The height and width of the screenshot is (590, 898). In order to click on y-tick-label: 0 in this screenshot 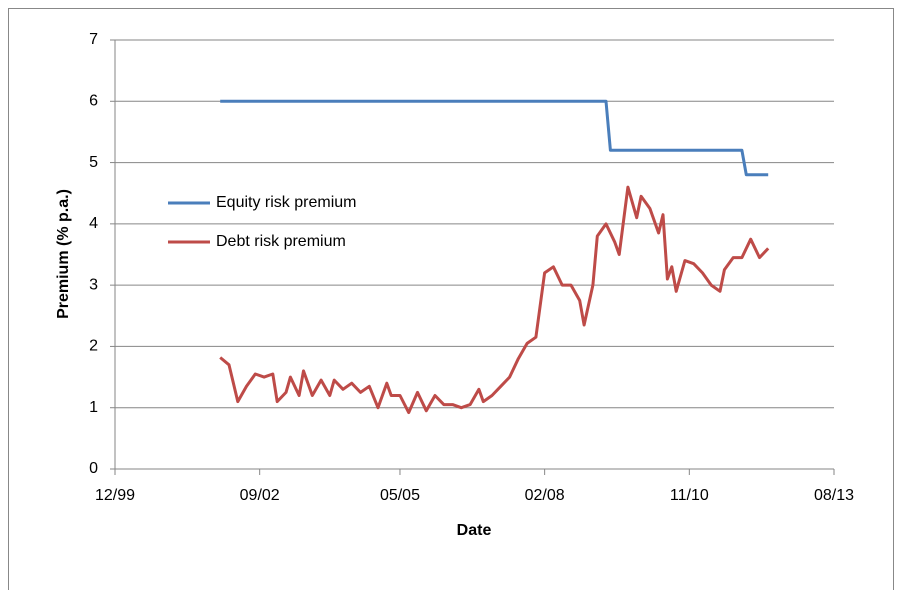, I will do `click(93, 468)`.